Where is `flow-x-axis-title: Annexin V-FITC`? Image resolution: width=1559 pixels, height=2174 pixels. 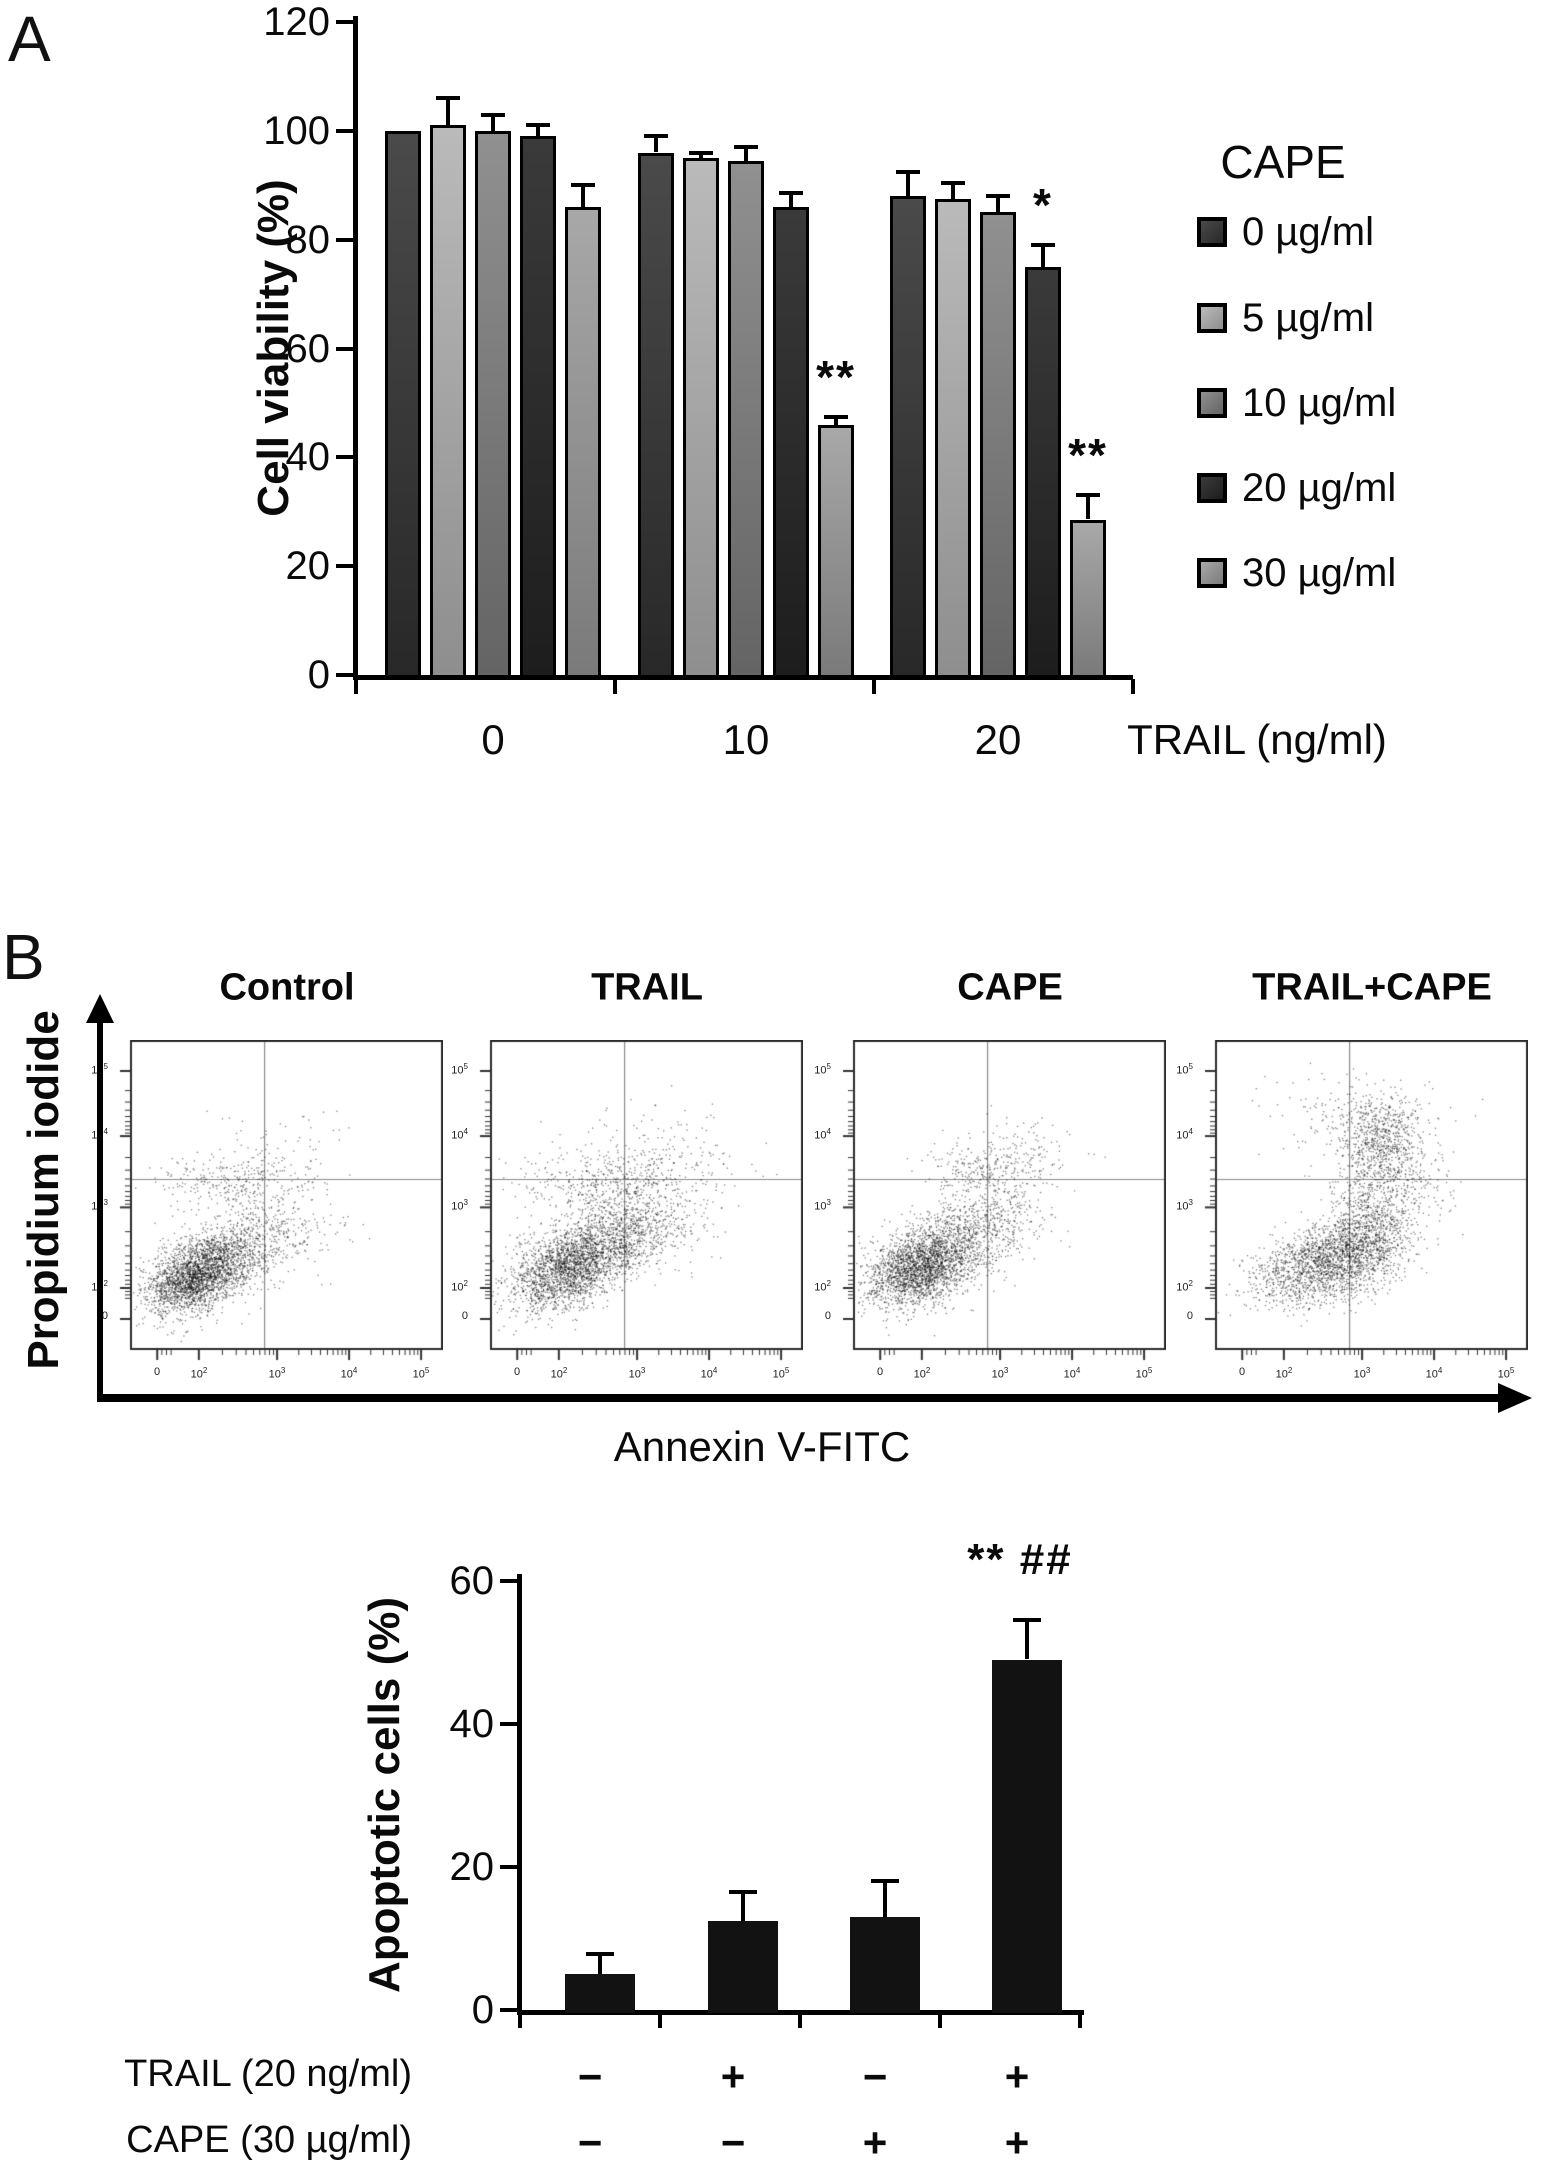 flow-x-axis-title: Annexin V-FITC is located at coordinates (762, 1446).